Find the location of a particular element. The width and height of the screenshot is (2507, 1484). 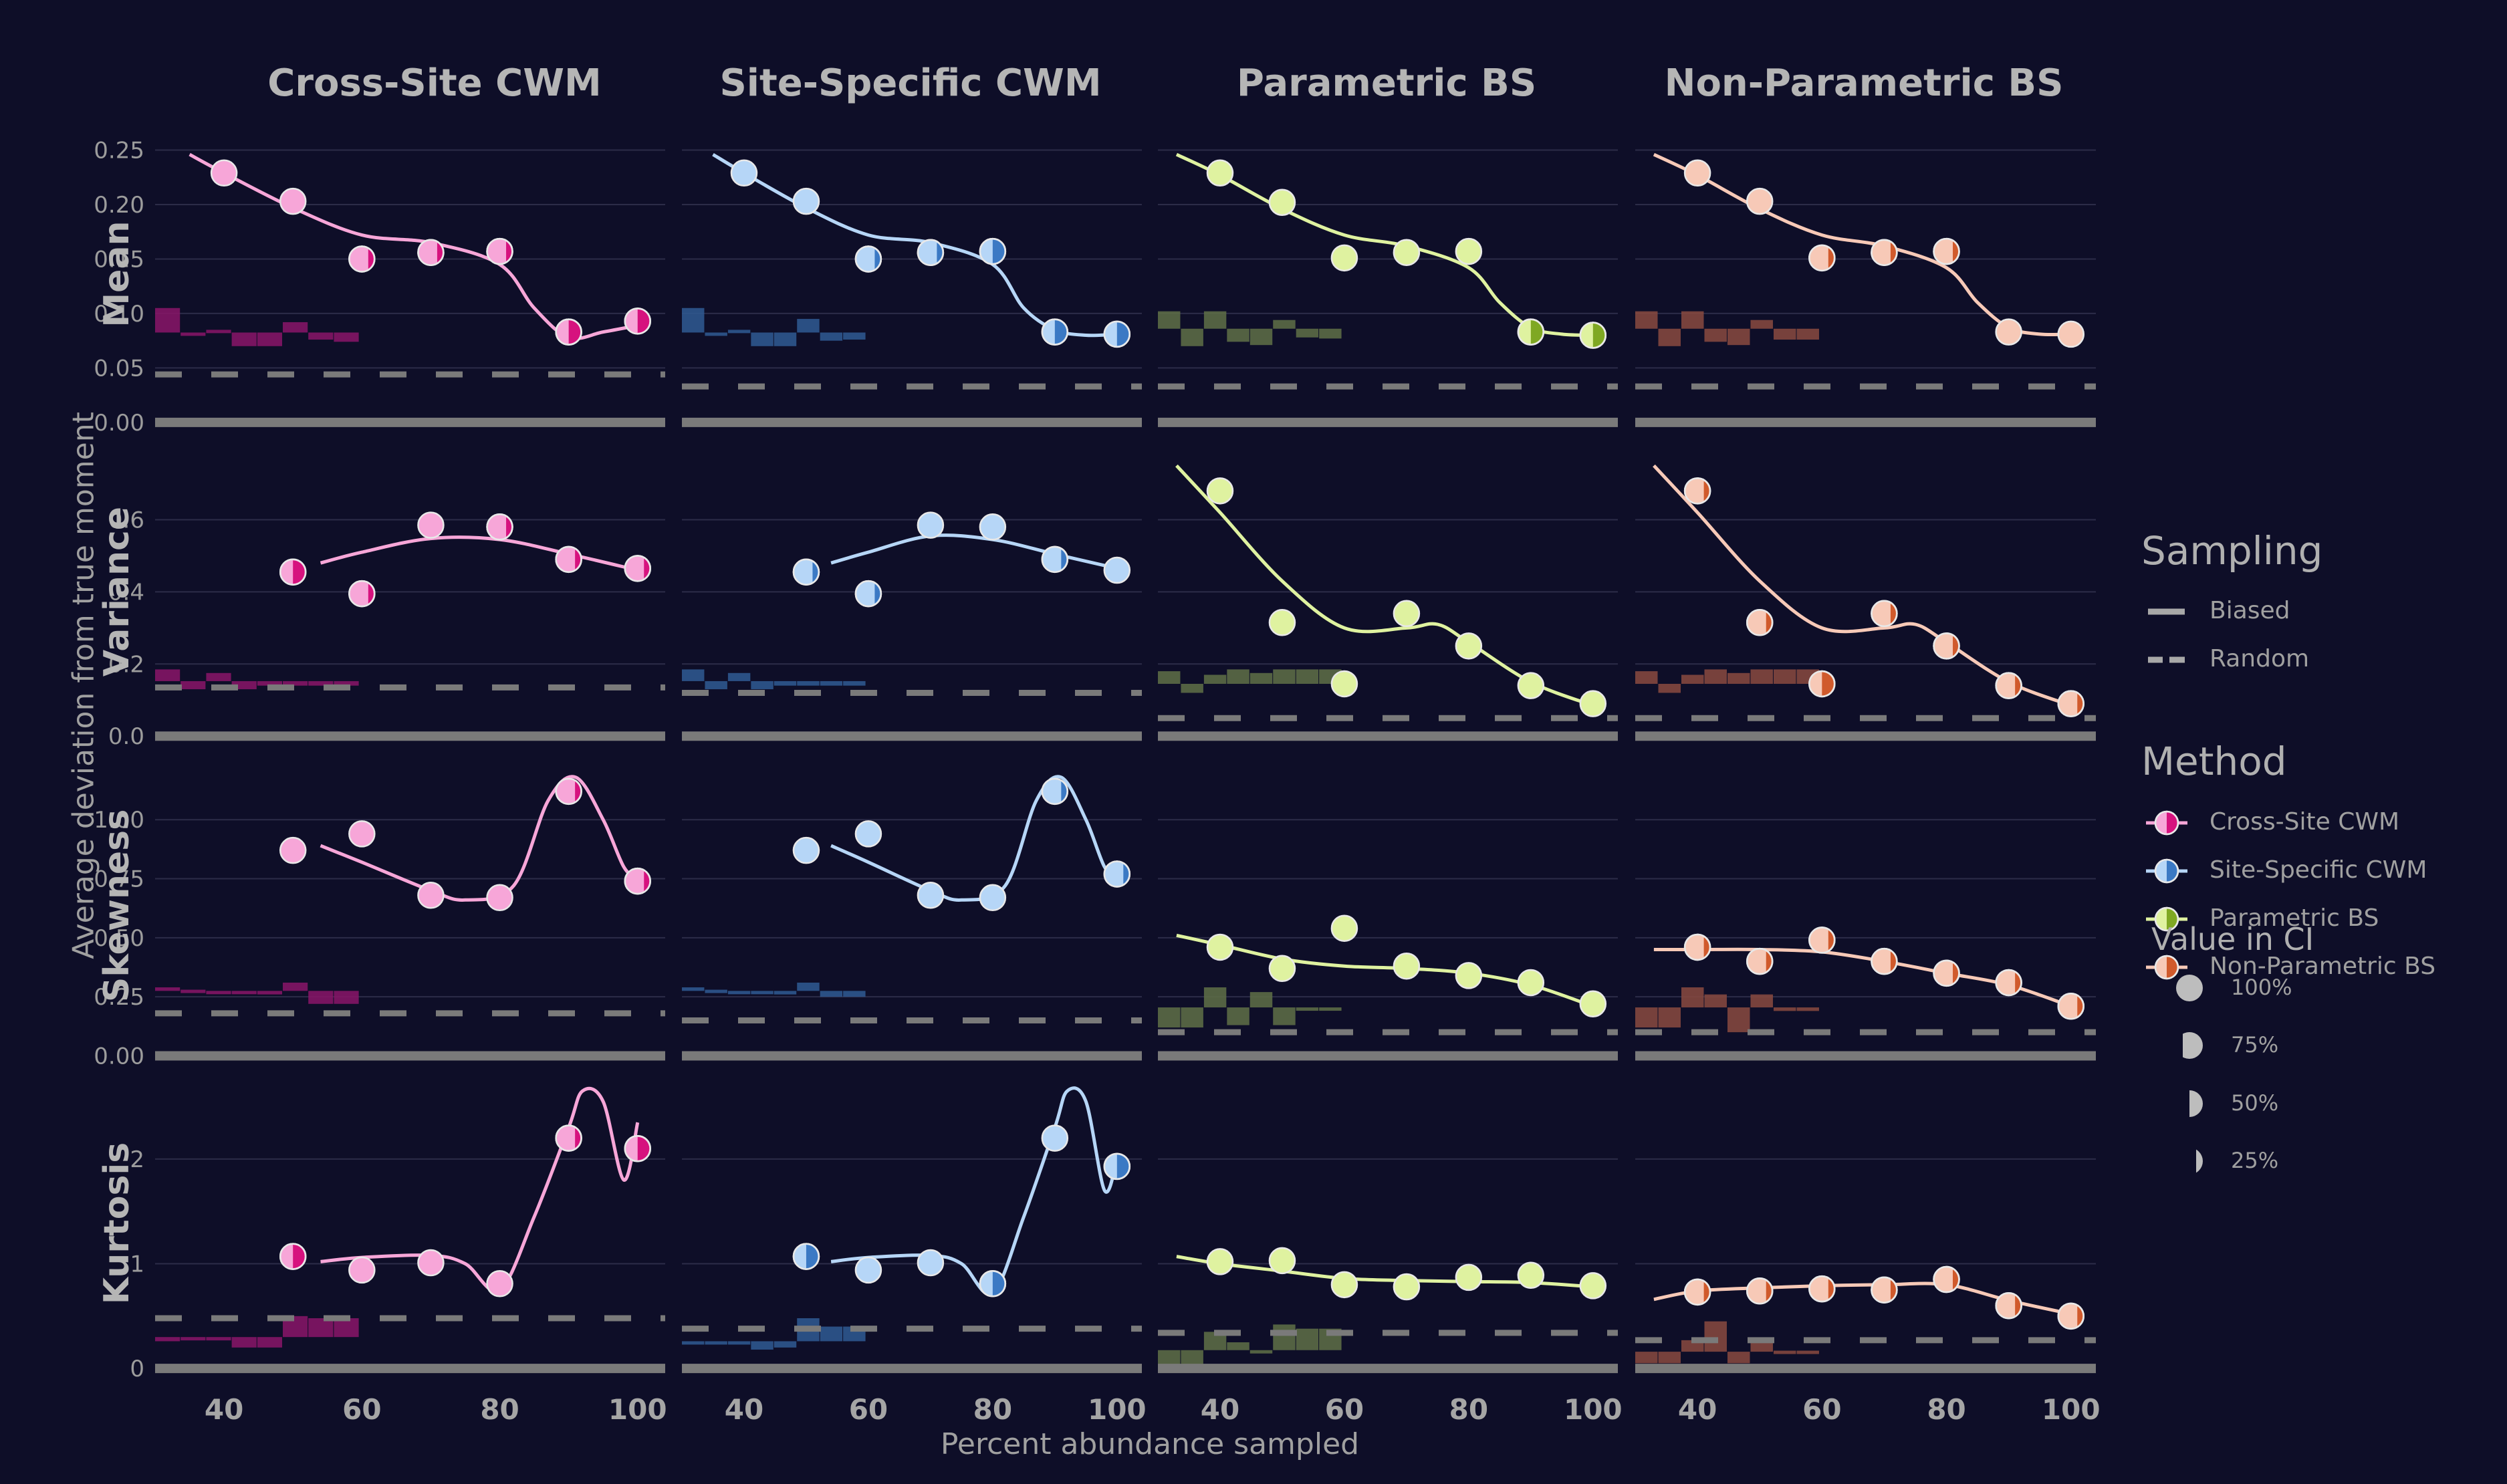

y-tick-label: 0.4 is located at coordinates (126, 592).